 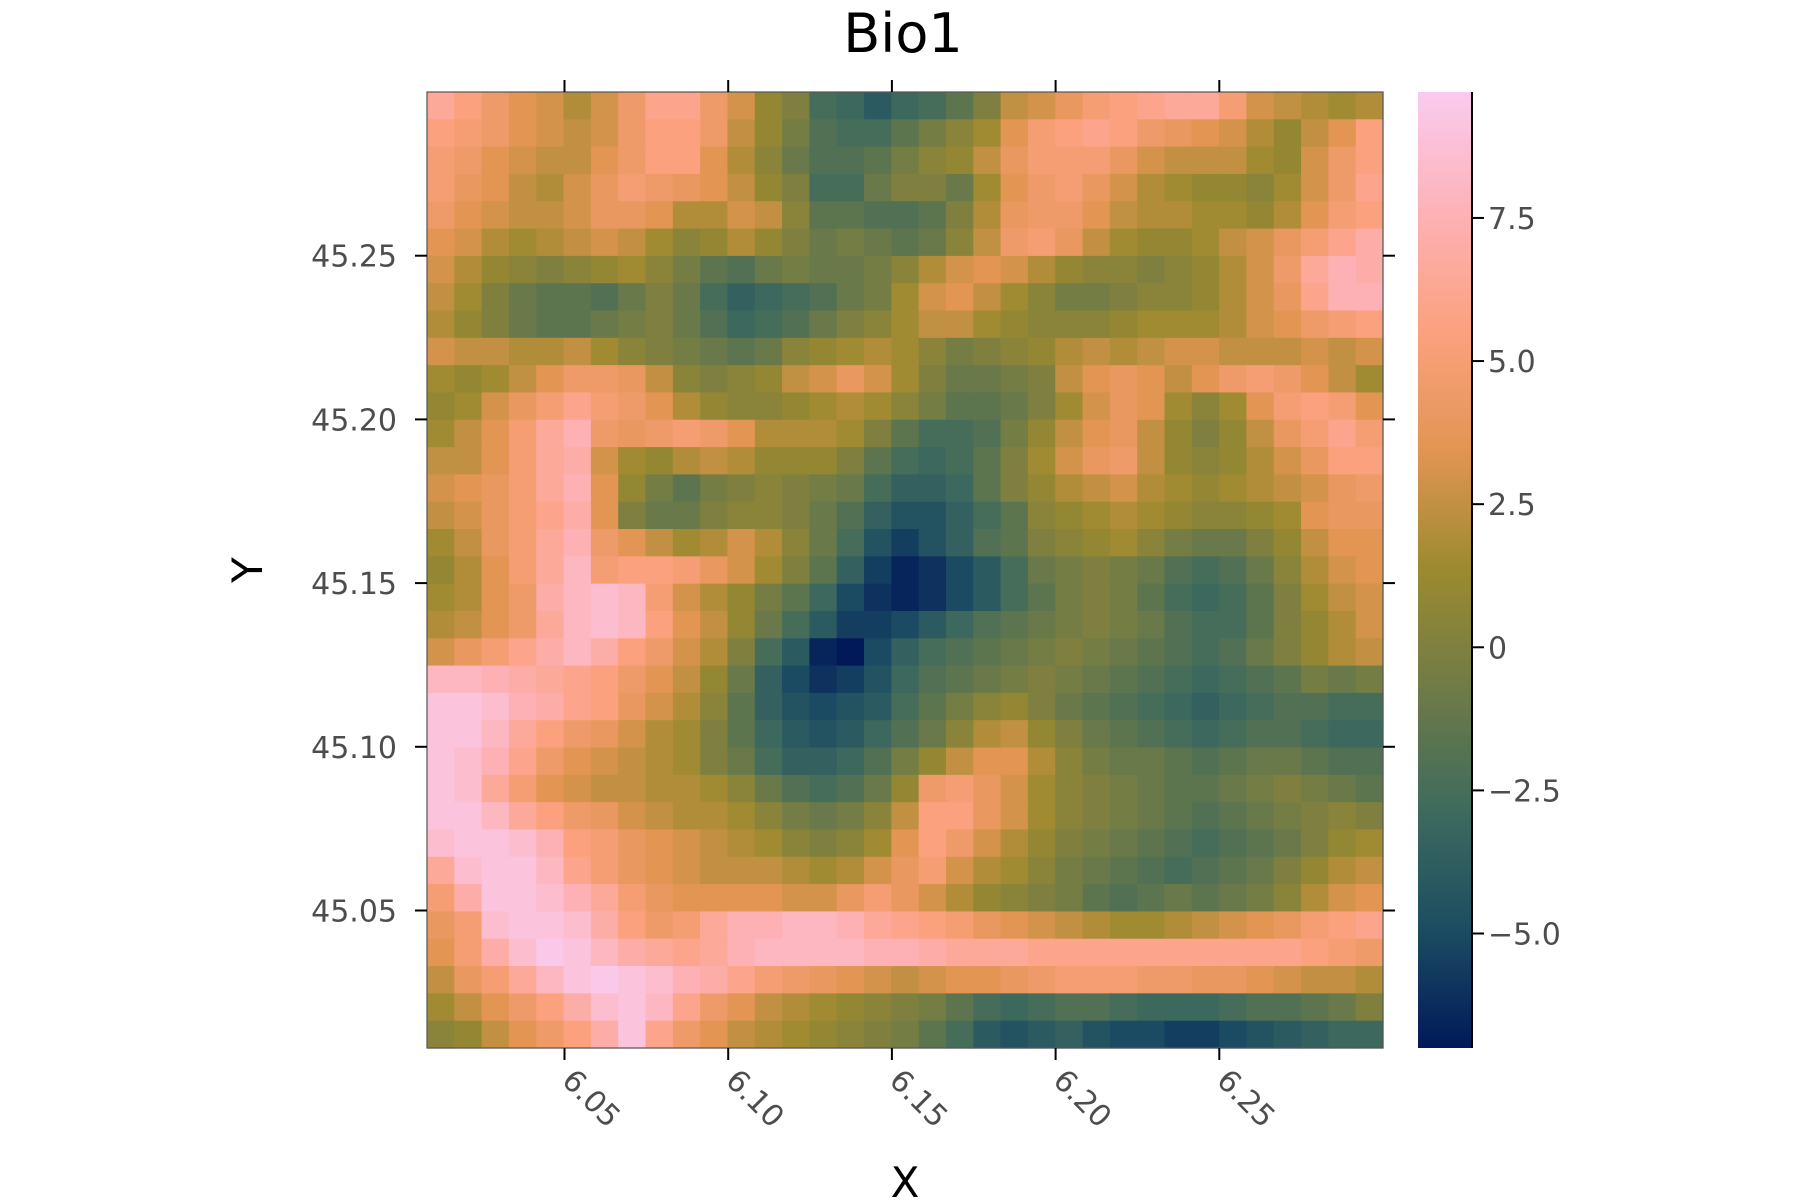 What do you see at coordinates (247, 570) in the screenshot?
I see `y-axis-title: Y` at bounding box center [247, 570].